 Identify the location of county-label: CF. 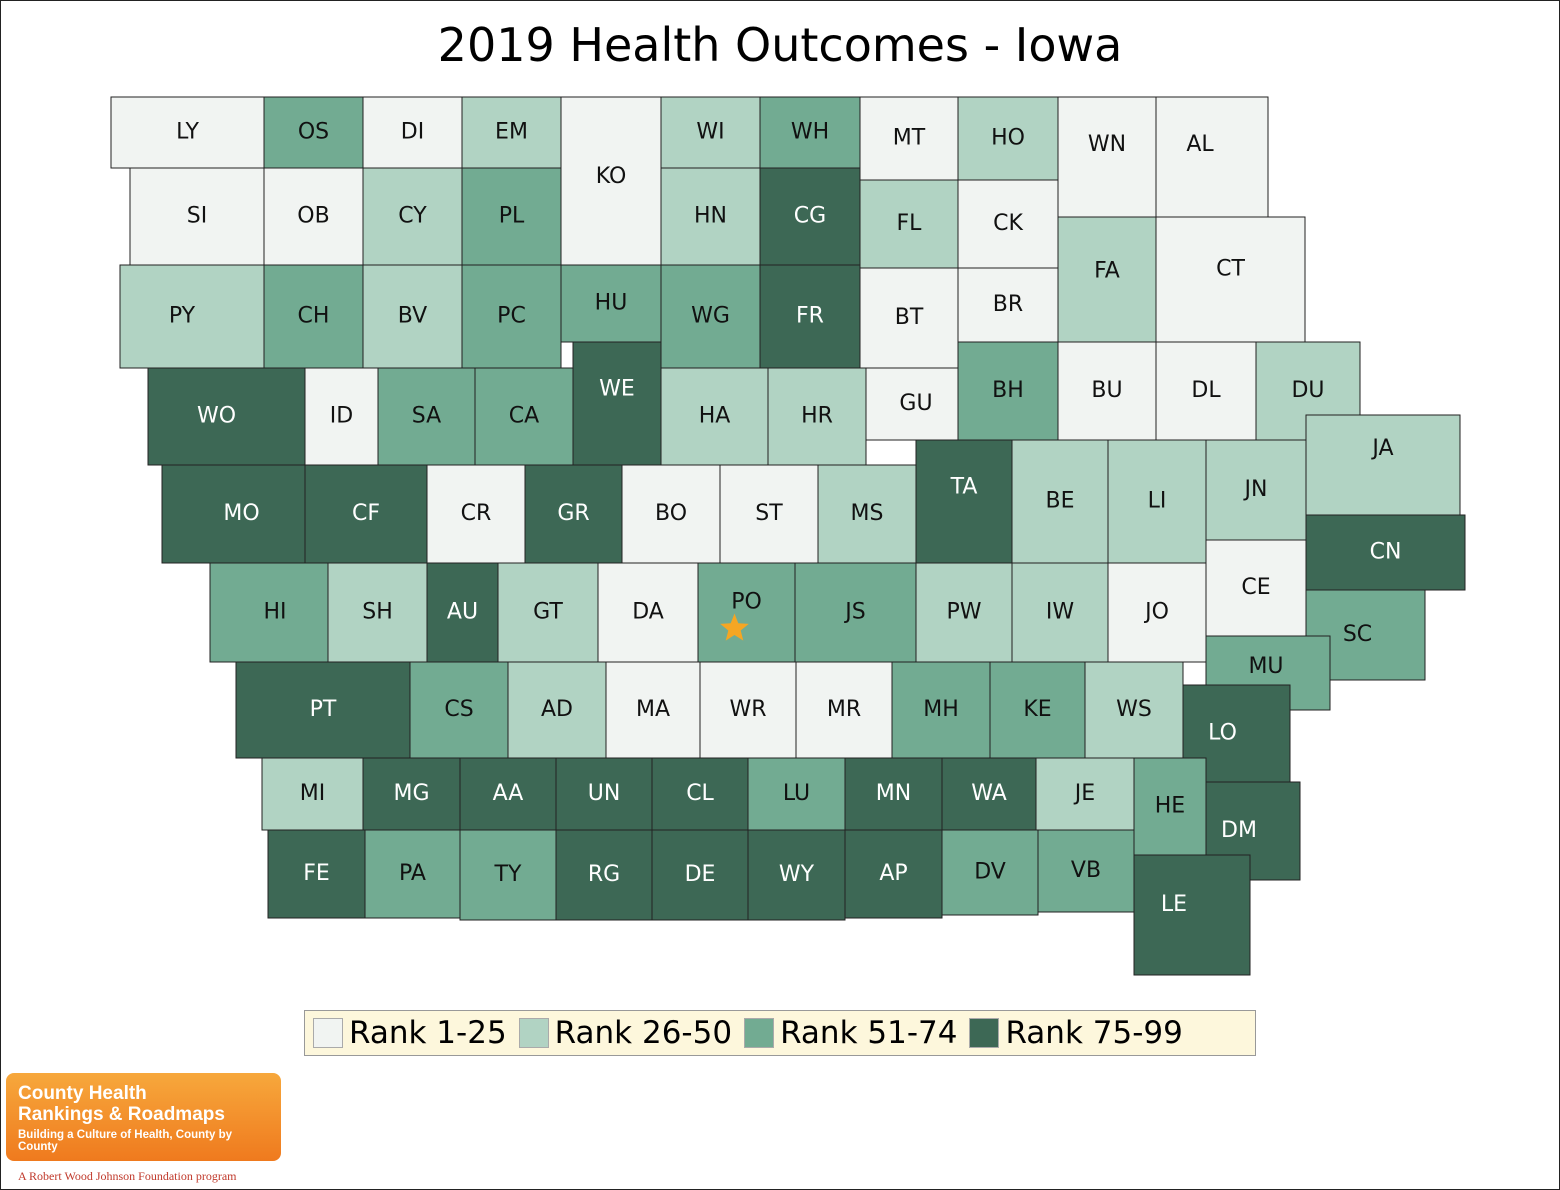
(366, 513).